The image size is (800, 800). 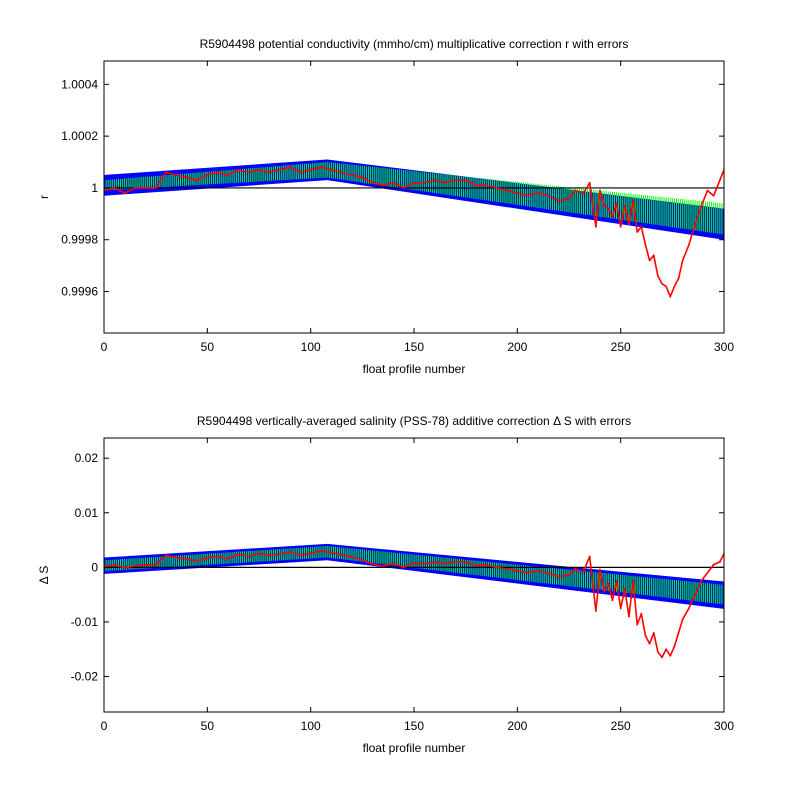 What do you see at coordinates (79, 84) in the screenshot?
I see `y-tick-label: 1.0004` at bounding box center [79, 84].